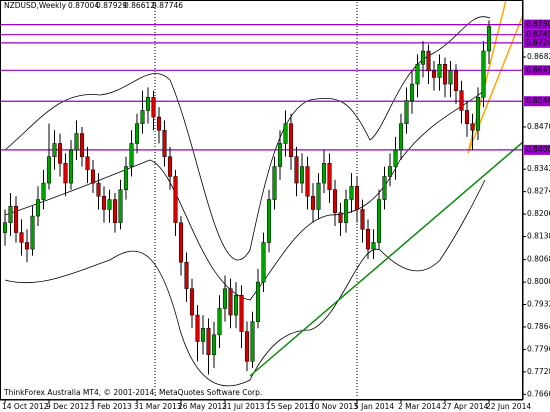 This screenshot has width=550, height=412. What do you see at coordinates (83, 5) in the screenshot?
I see `quote-open: 0.87004` at bounding box center [83, 5].